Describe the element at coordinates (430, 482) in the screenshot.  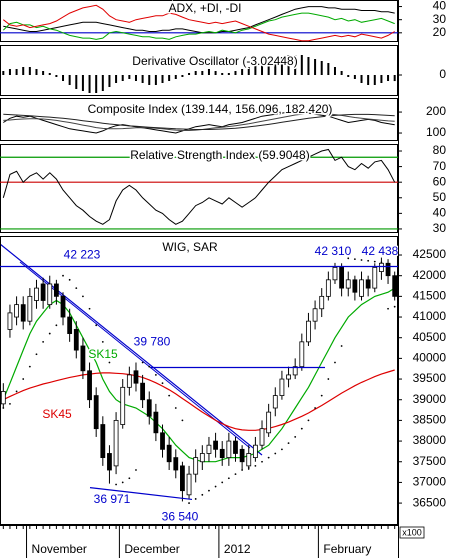
I see `y-tick-label: 37000` at that location.